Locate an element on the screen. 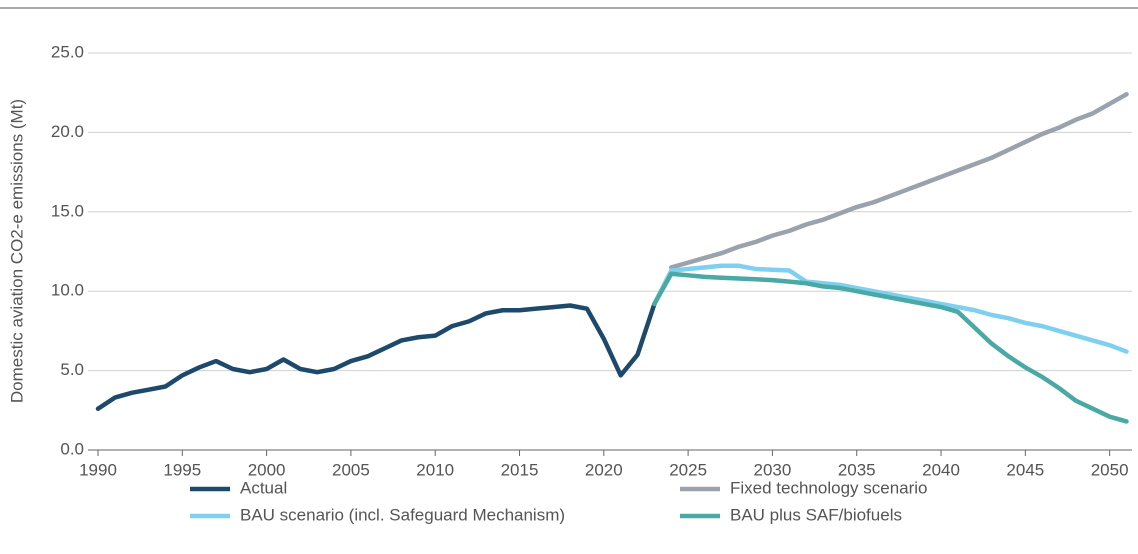 Image resolution: width=1138 pixels, height=554 pixels. legend-label: BAU scenario (incl. Safeguard Mechanism) is located at coordinates (402, 514).